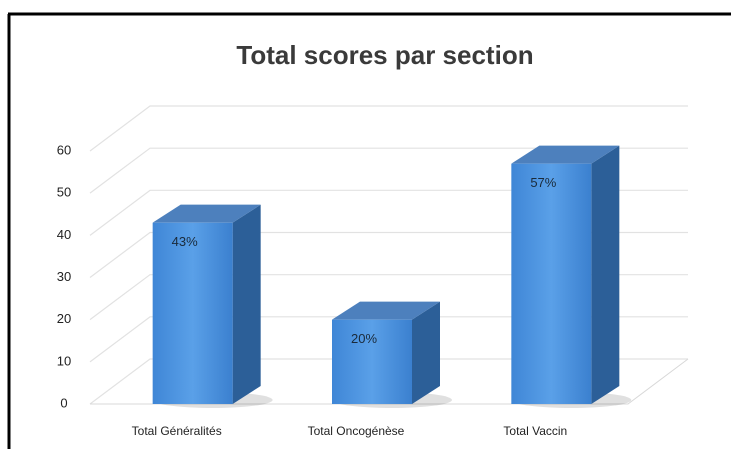 The image size is (731, 449). Describe the element at coordinates (535, 431) in the screenshot. I see `x-tick-label: Total Vaccin` at that location.